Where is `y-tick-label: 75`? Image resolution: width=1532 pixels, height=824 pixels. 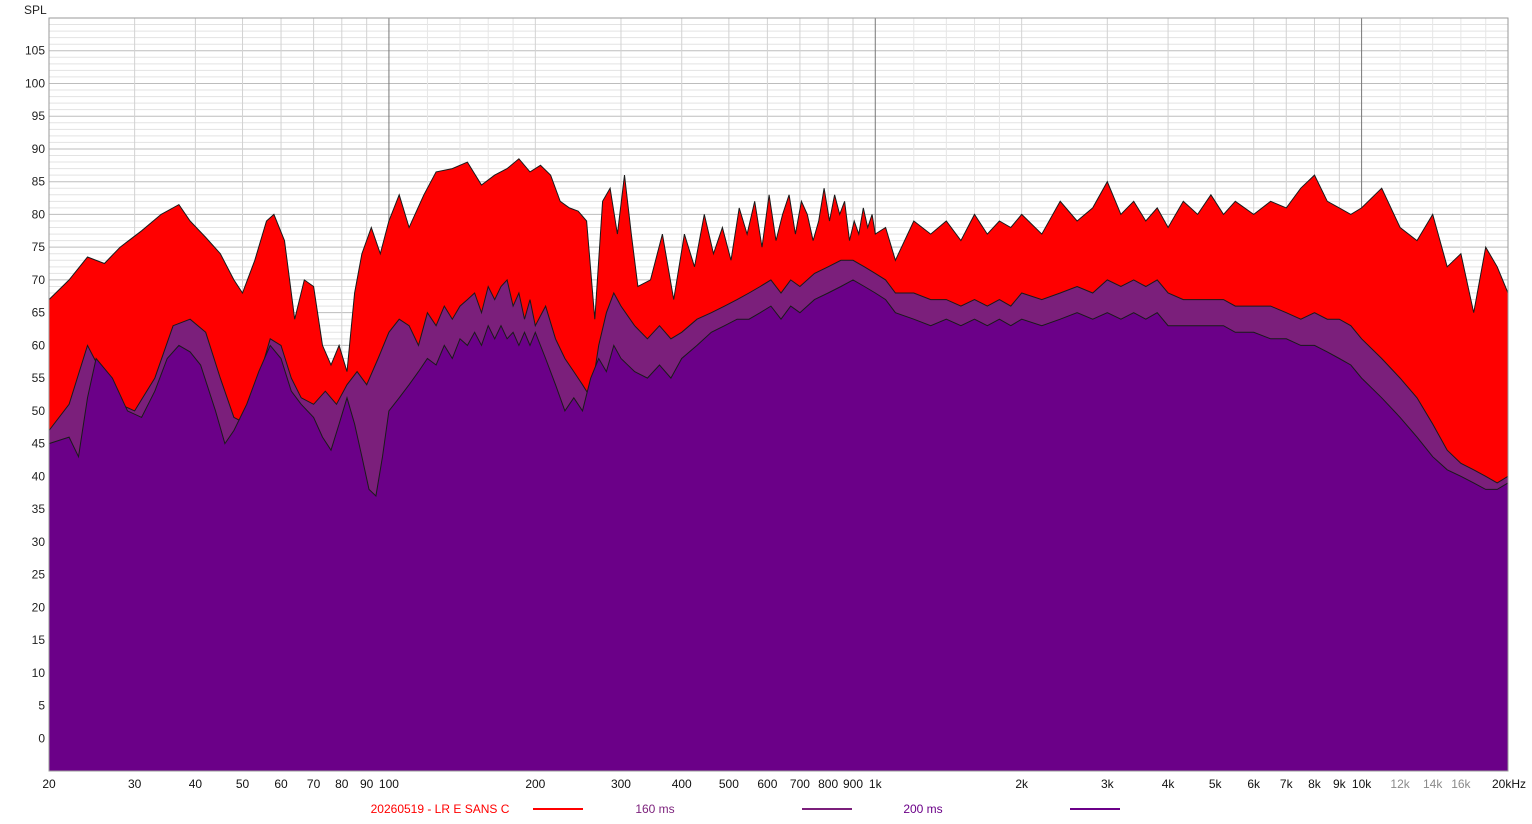
y-tick-label: 75 is located at coordinates (39, 247).